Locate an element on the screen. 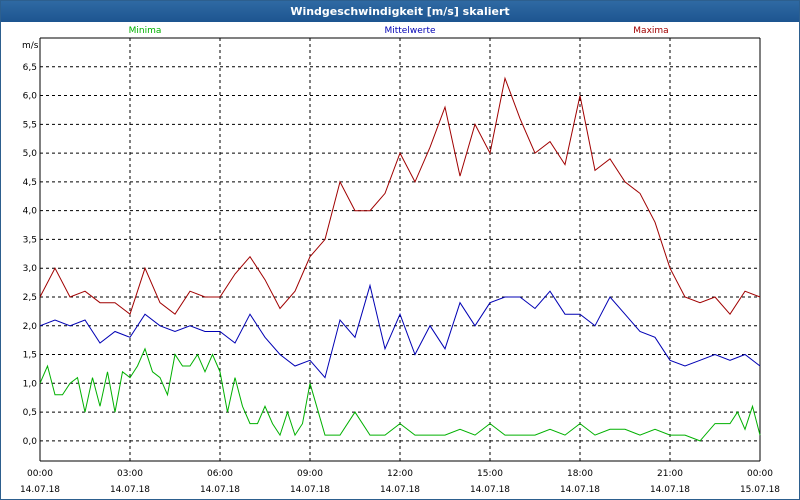  x-tick-time: 09:00 is located at coordinates (310, 474).